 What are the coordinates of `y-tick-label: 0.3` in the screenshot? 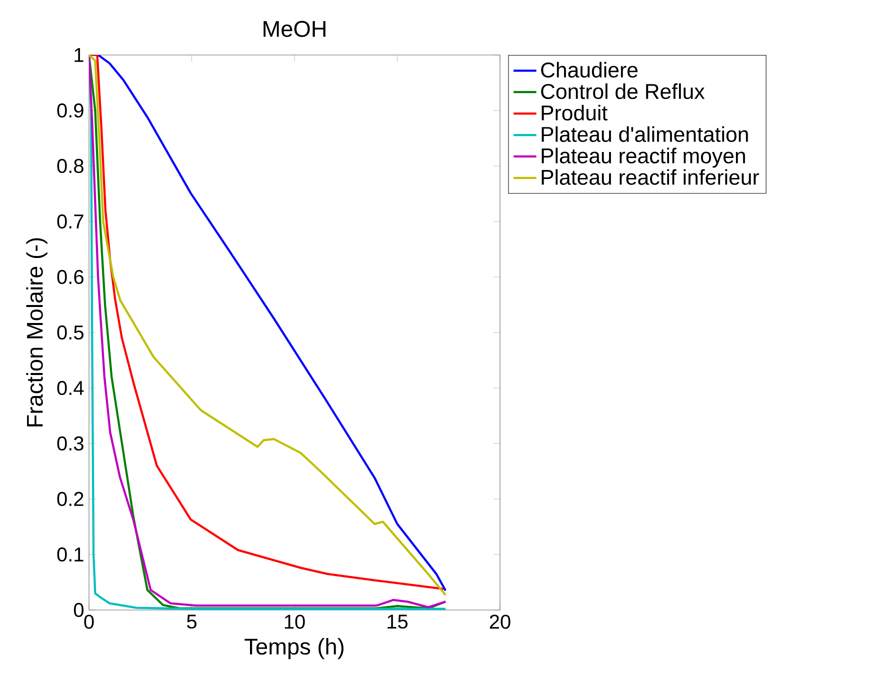 It's located at (70, 443).